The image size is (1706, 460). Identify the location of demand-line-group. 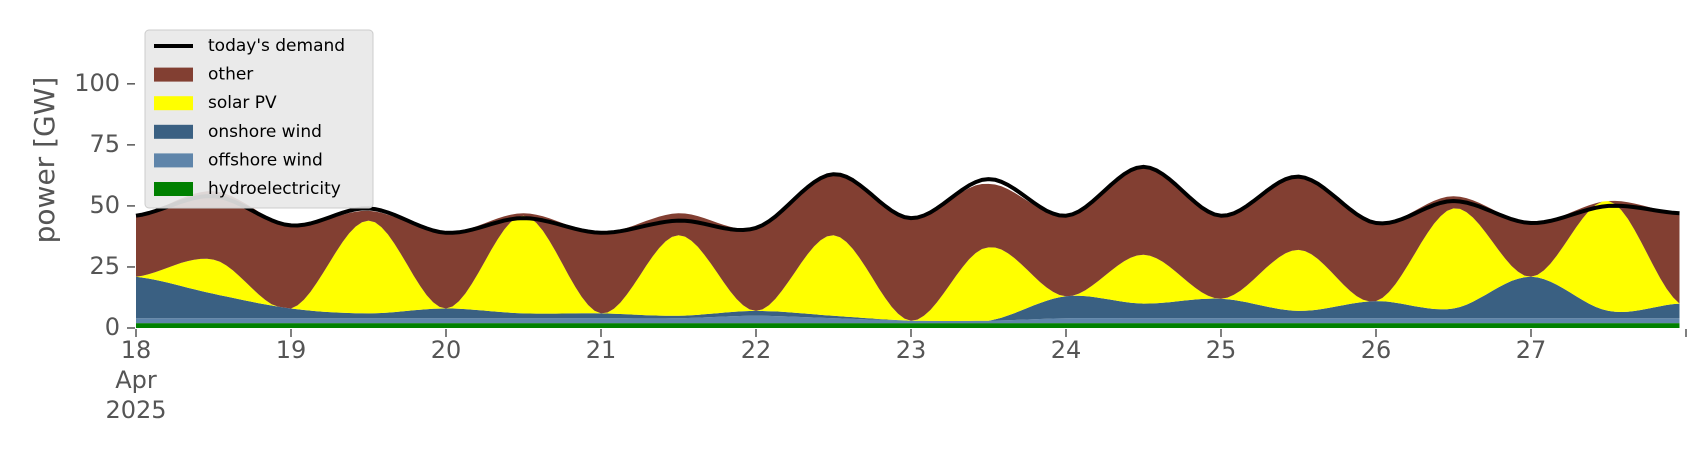
(907, 199).